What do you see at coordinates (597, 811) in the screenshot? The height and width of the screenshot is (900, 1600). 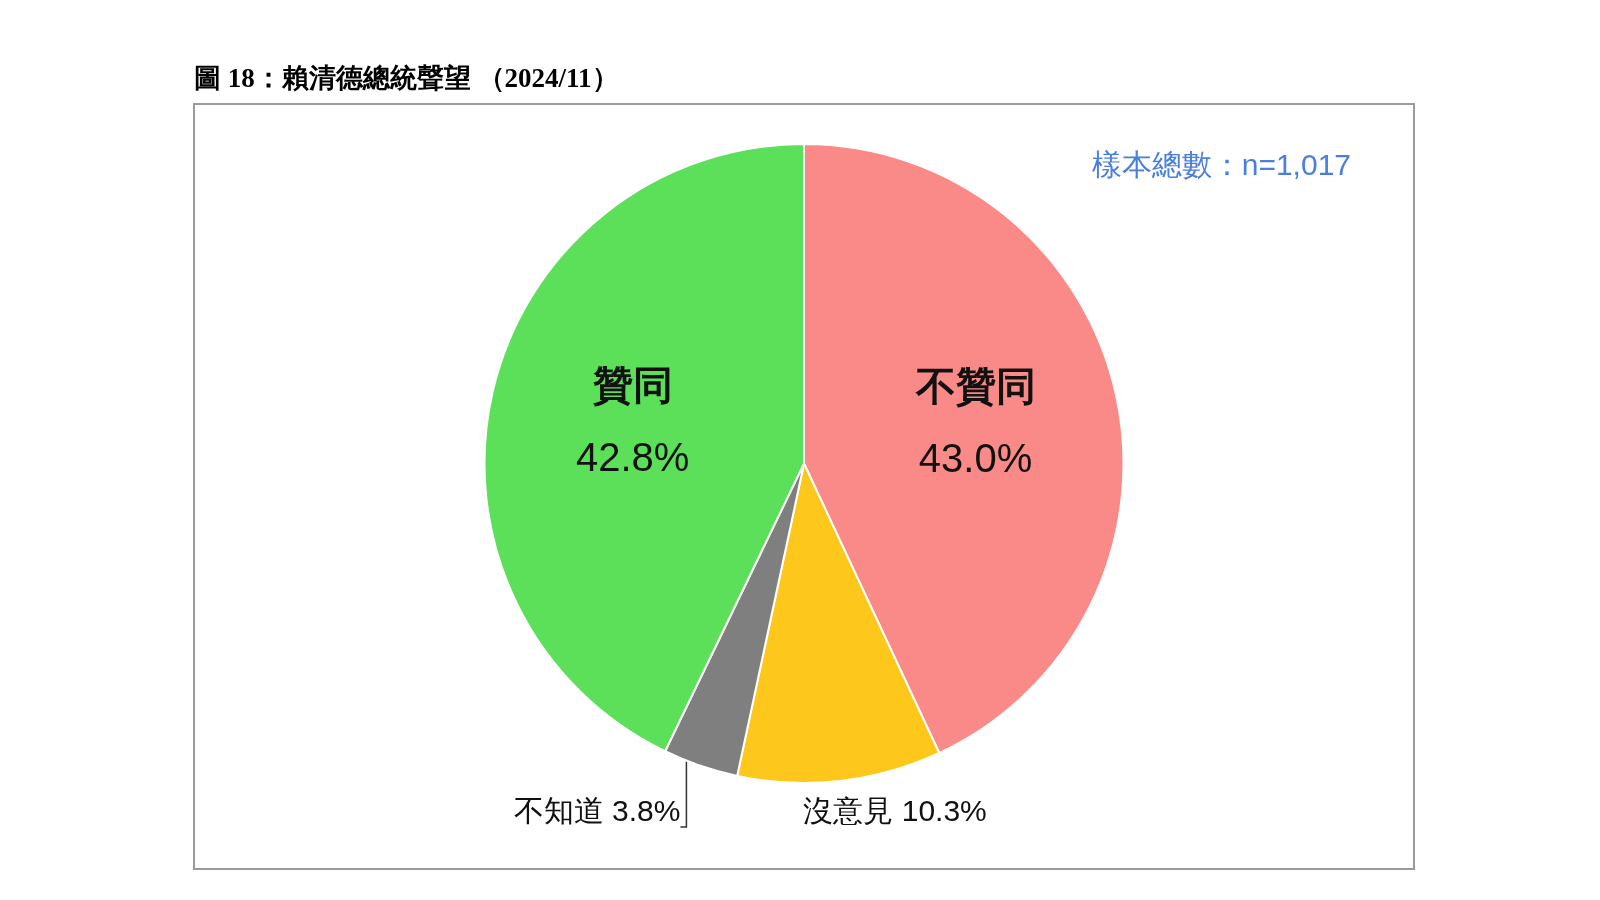 I see `slice-label: 不知道 3.8%` at bounding box center [597, 811].